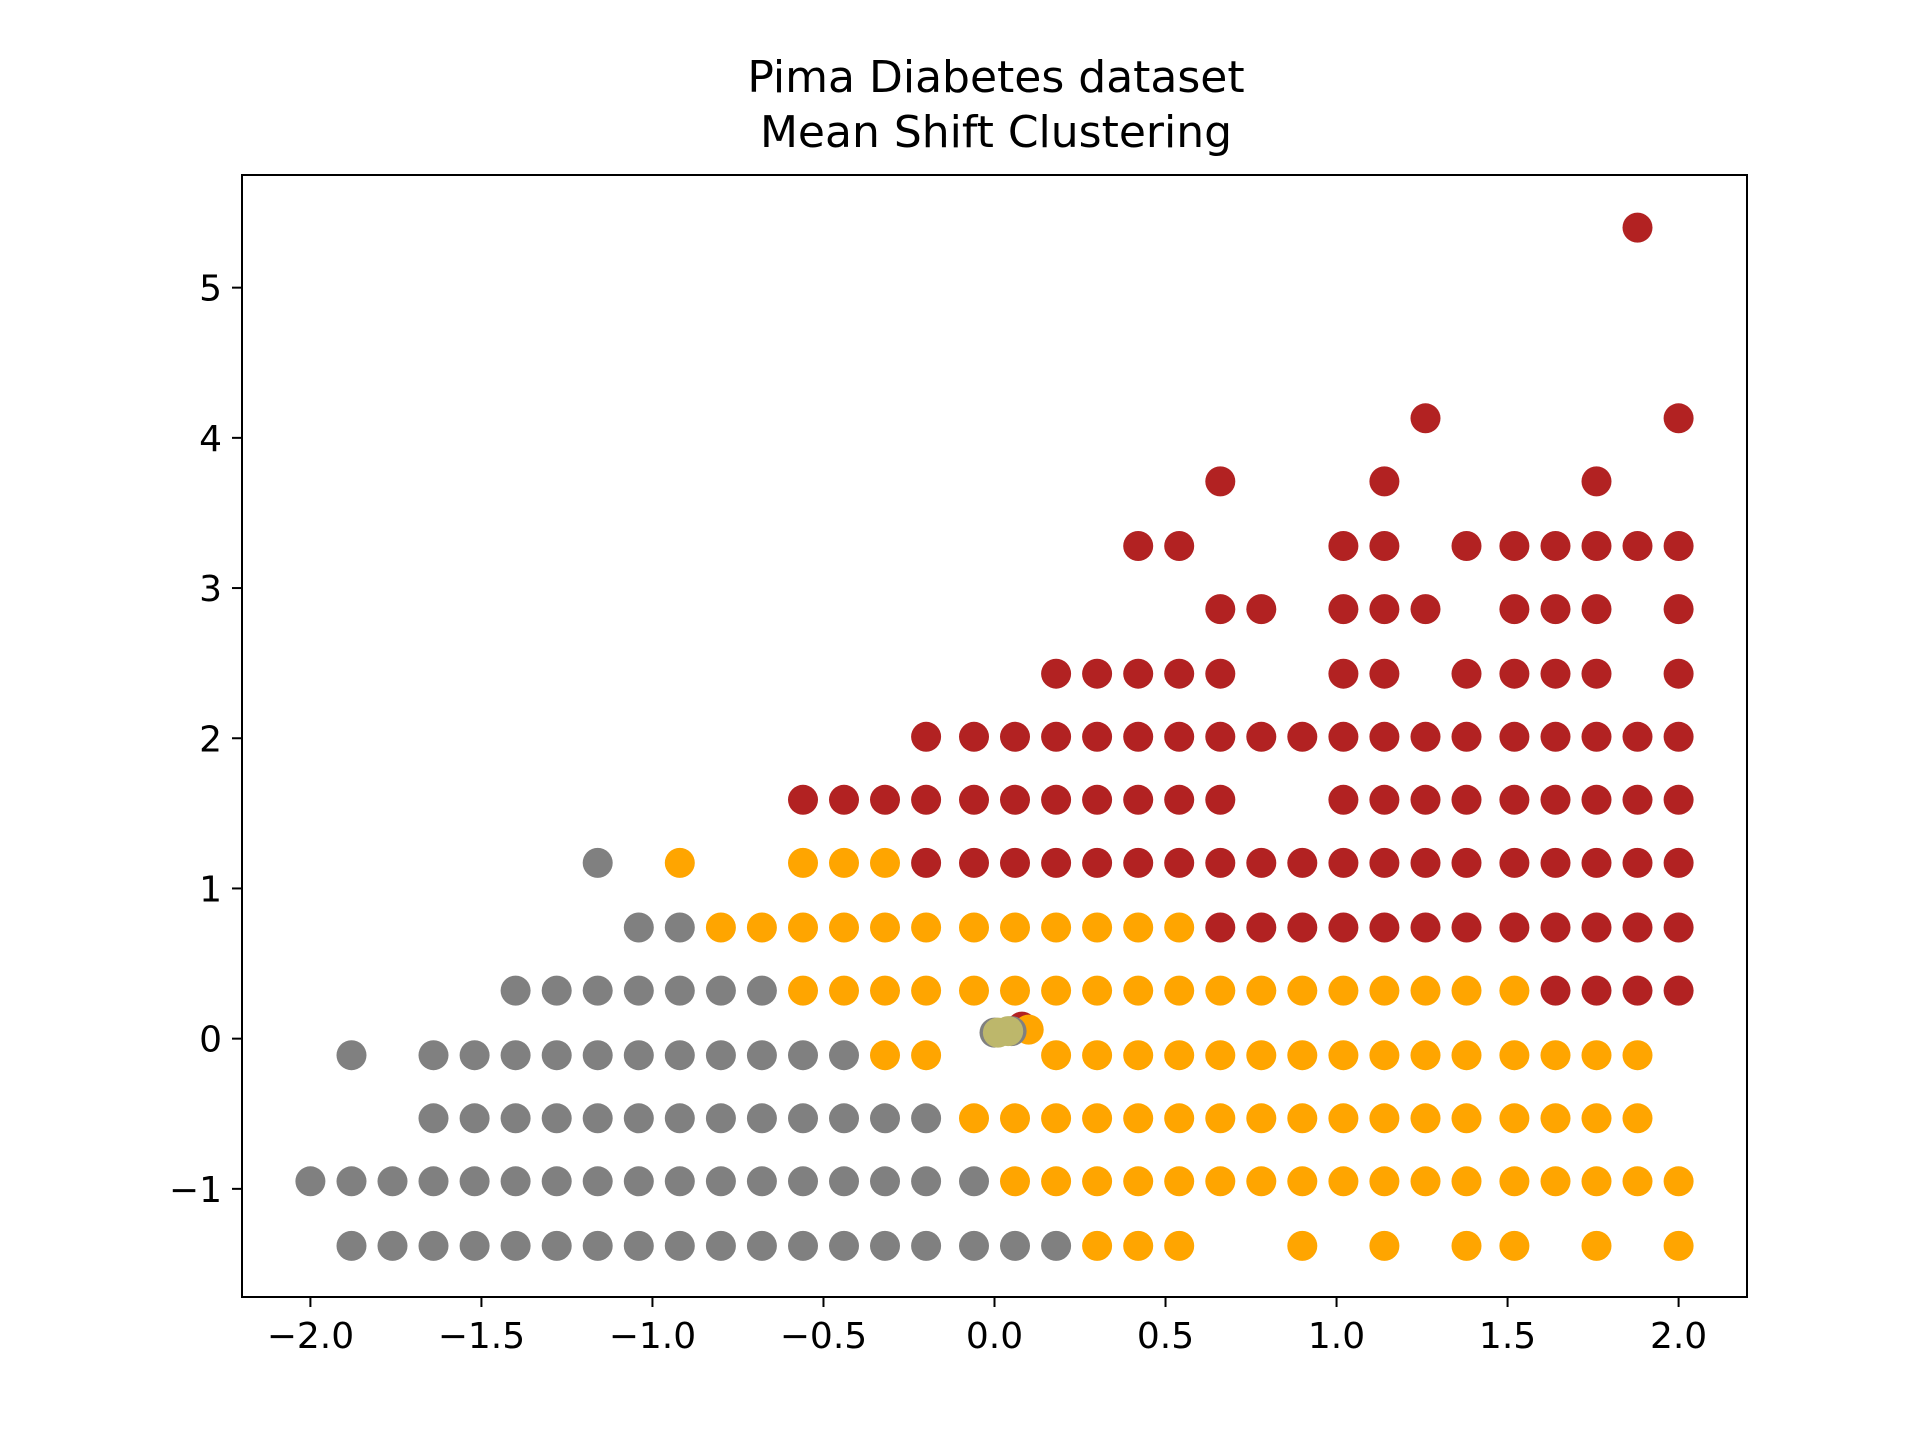  I want to click on y-tick-label: 4, so click(210, 439).